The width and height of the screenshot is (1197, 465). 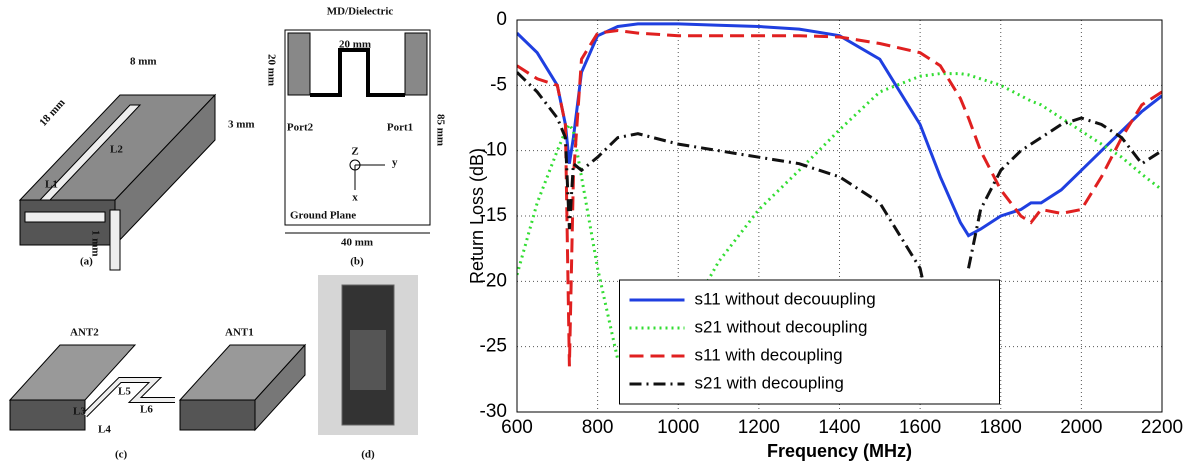 I want to click on antenna-a: 8 mm 18 mm 3 mm L2 L1 1 mm (a), so click(x=136, y=163).